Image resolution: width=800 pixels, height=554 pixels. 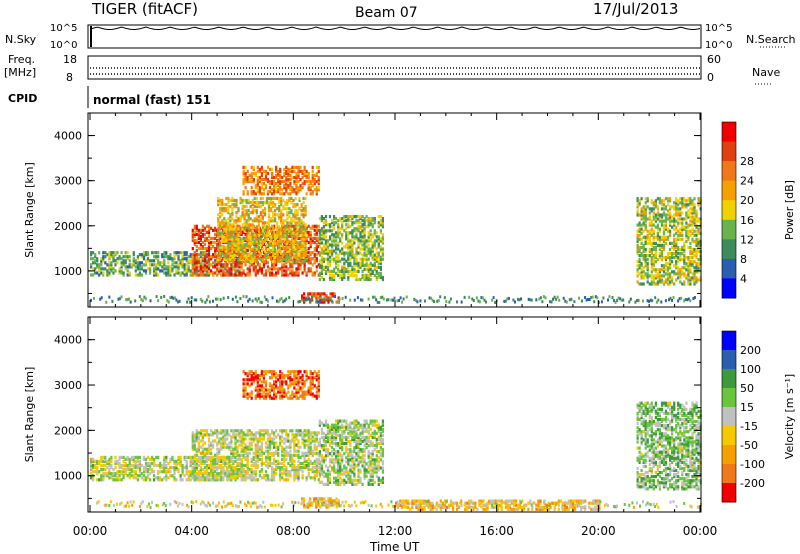 I want to click on power-colorbar-swatch, so click(x=729, y=288).